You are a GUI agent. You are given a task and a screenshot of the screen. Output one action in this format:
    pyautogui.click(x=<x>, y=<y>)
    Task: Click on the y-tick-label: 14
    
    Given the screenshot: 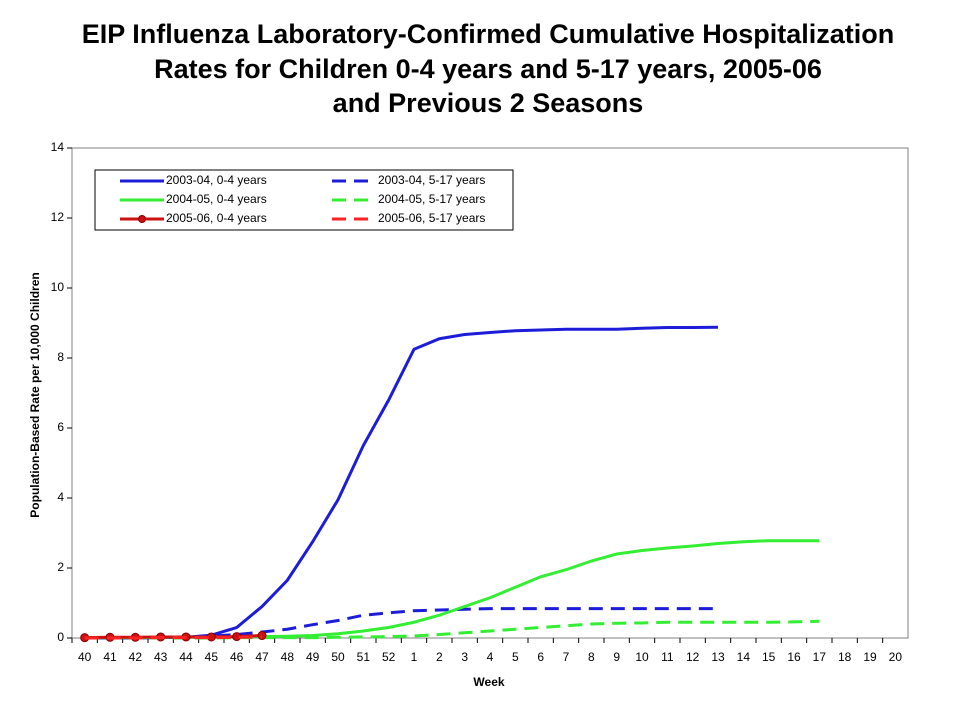 What is the action you would take?
    pyautogui.click(x=58, y=147)
    